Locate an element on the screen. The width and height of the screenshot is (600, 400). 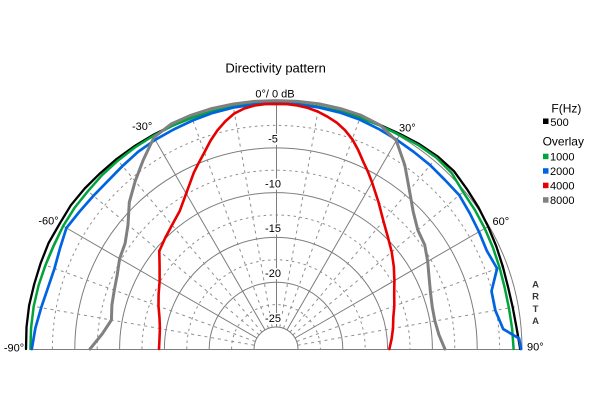
svg-text: 90° is located at coordinates (535, 348).